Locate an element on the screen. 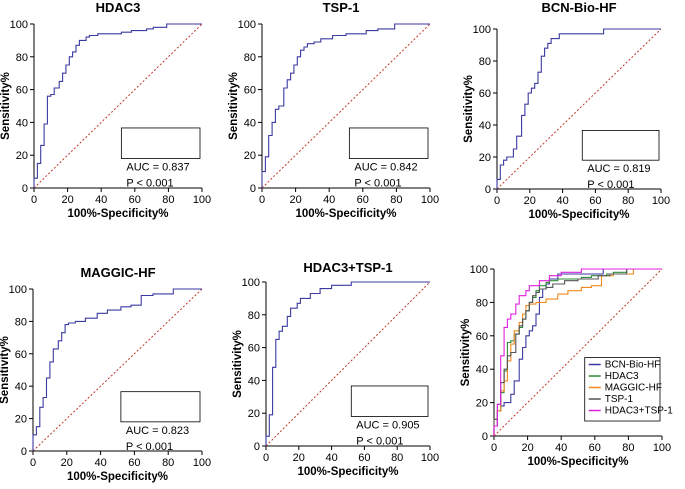 Image resolution: width=685 pixels, height=489 pixels. legend-label: MAGGIC-HF is located at coordinates (633, 388).